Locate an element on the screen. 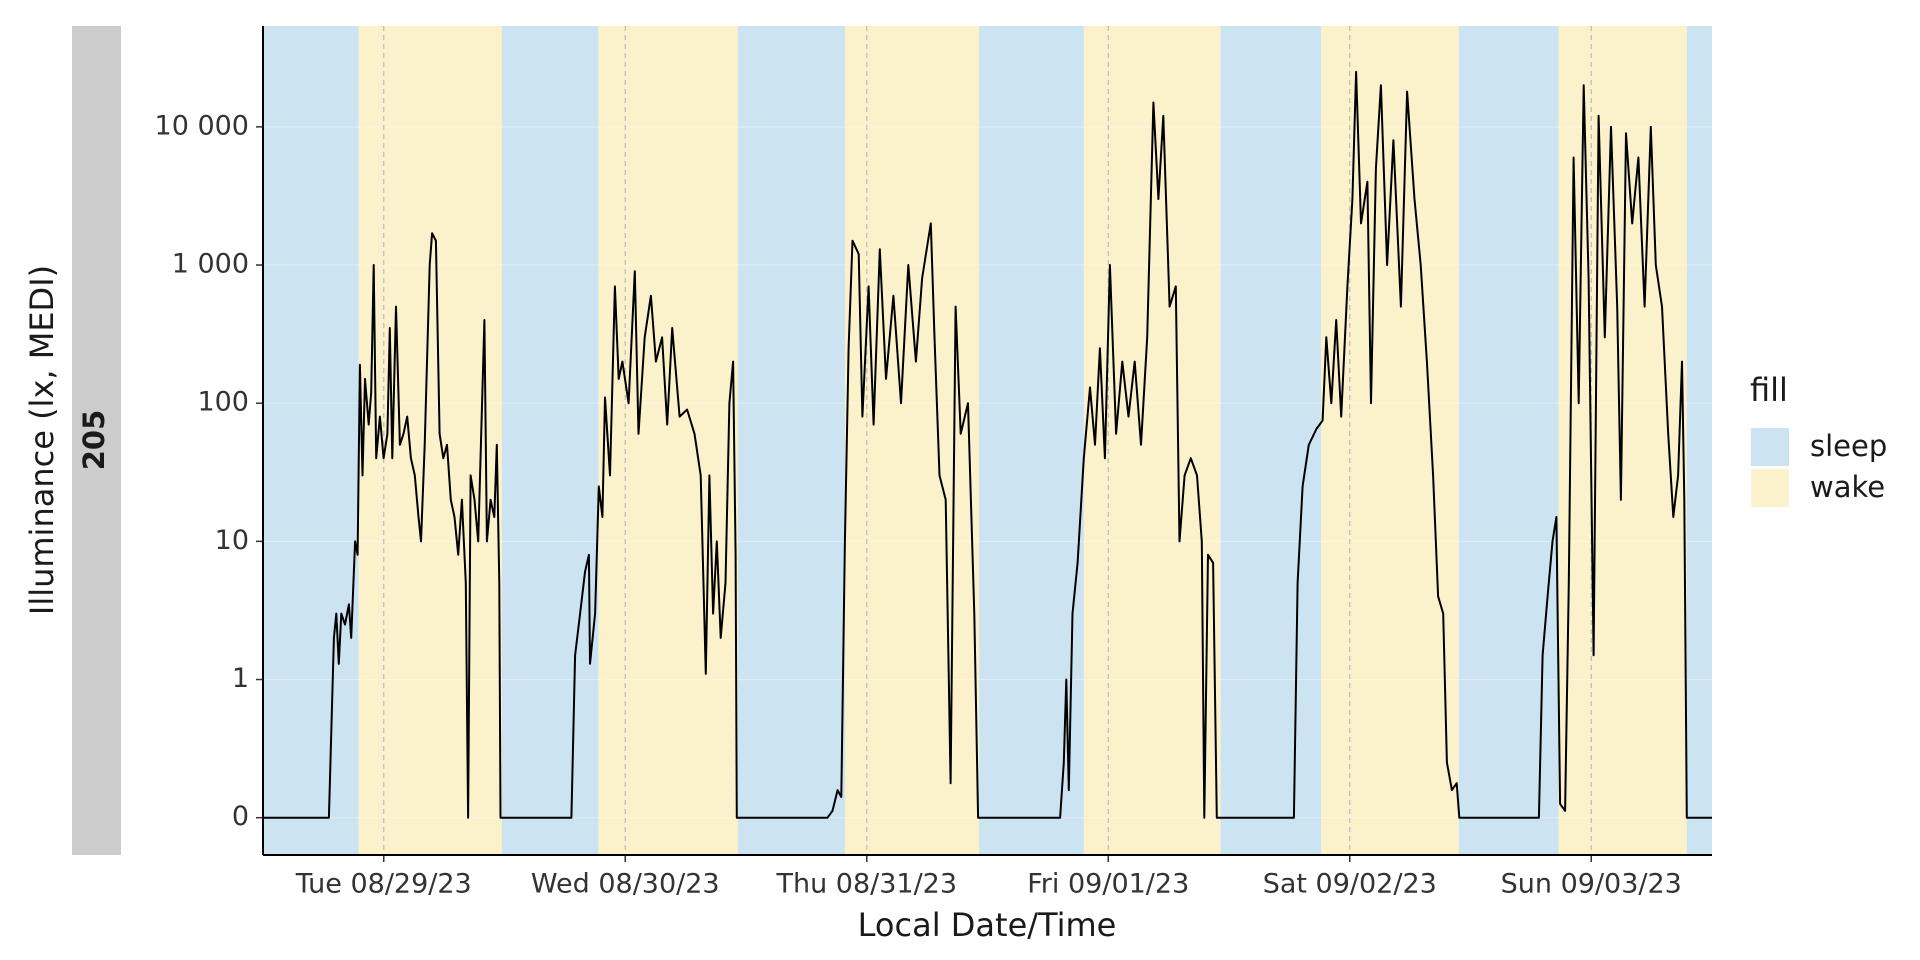  legend-label: sleep is located at coordinates (1848, 446).